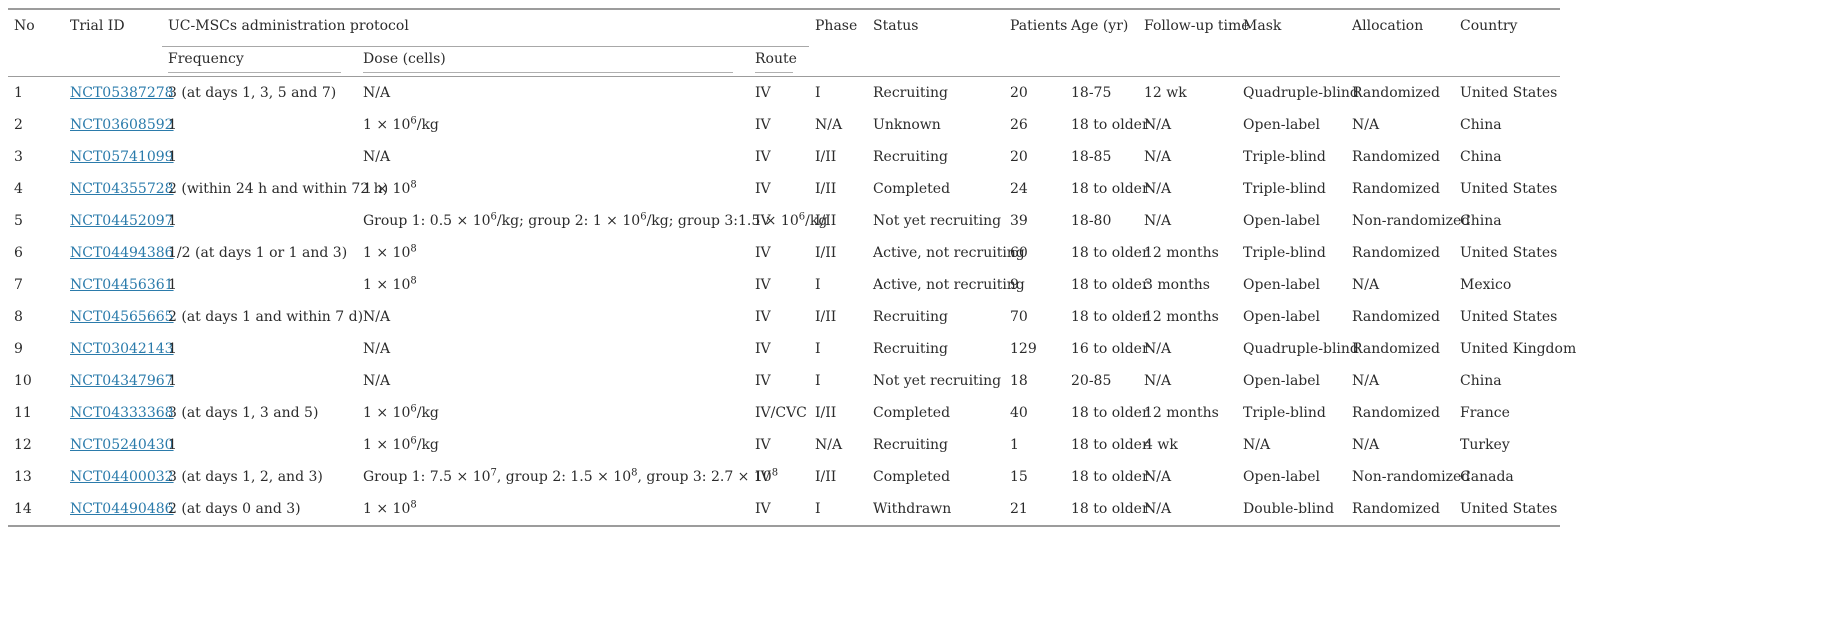 This screenshot has height=623, width=1843. Describe the element at coordinates (23, 509) in the screenshot. I see `cell-no: 14` at that location.